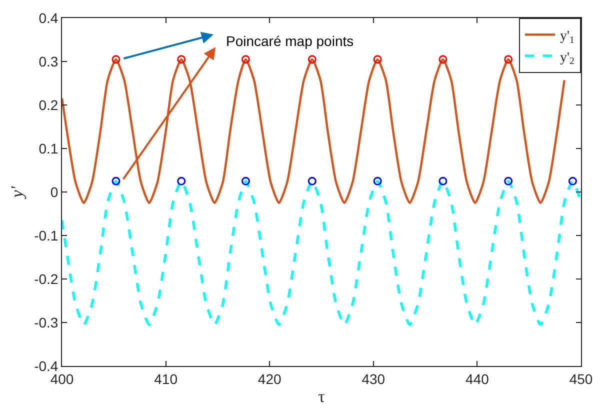 Image resolution: width=603 pixels, height=416 pixels. I want to click on x-axis-title: τ, so click(322, 396).